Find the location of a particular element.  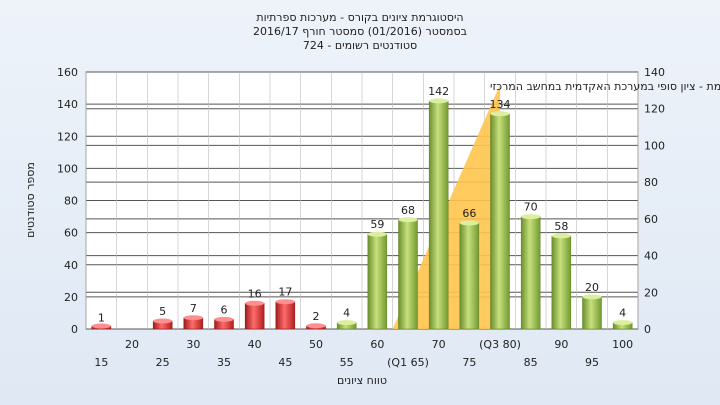

y2-tick-40: 40 is located at coordinates (651, 256).